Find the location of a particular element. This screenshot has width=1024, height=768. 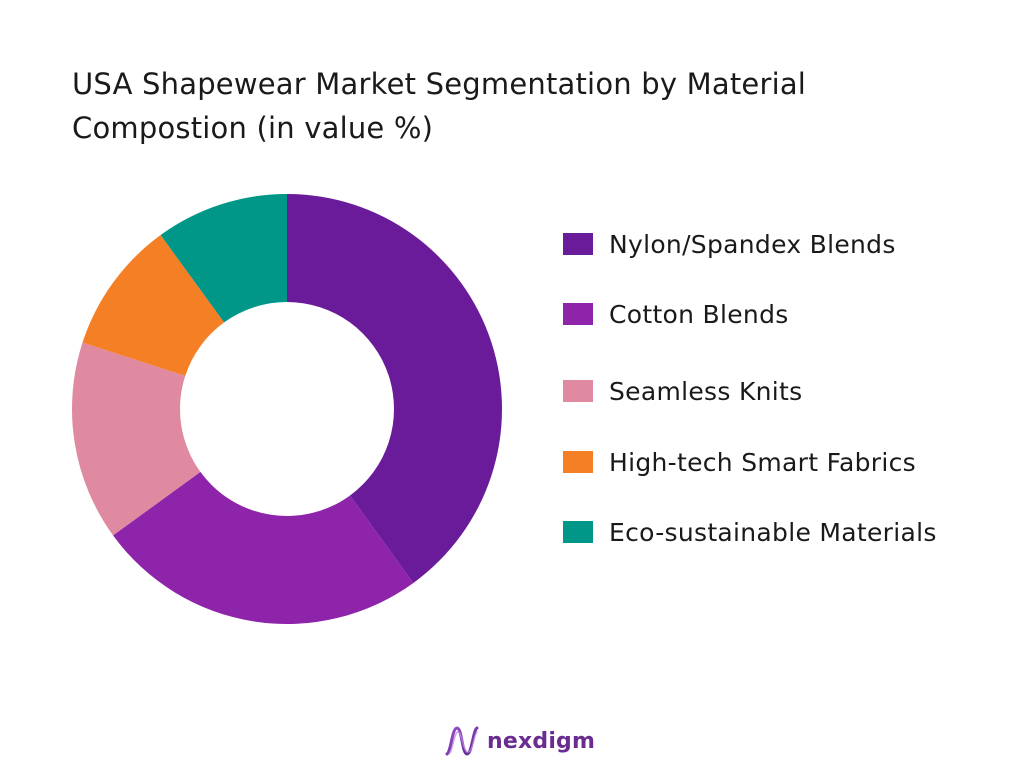

legend-item: High-tech Smart Fabrics is located at coordinates (788, 462).